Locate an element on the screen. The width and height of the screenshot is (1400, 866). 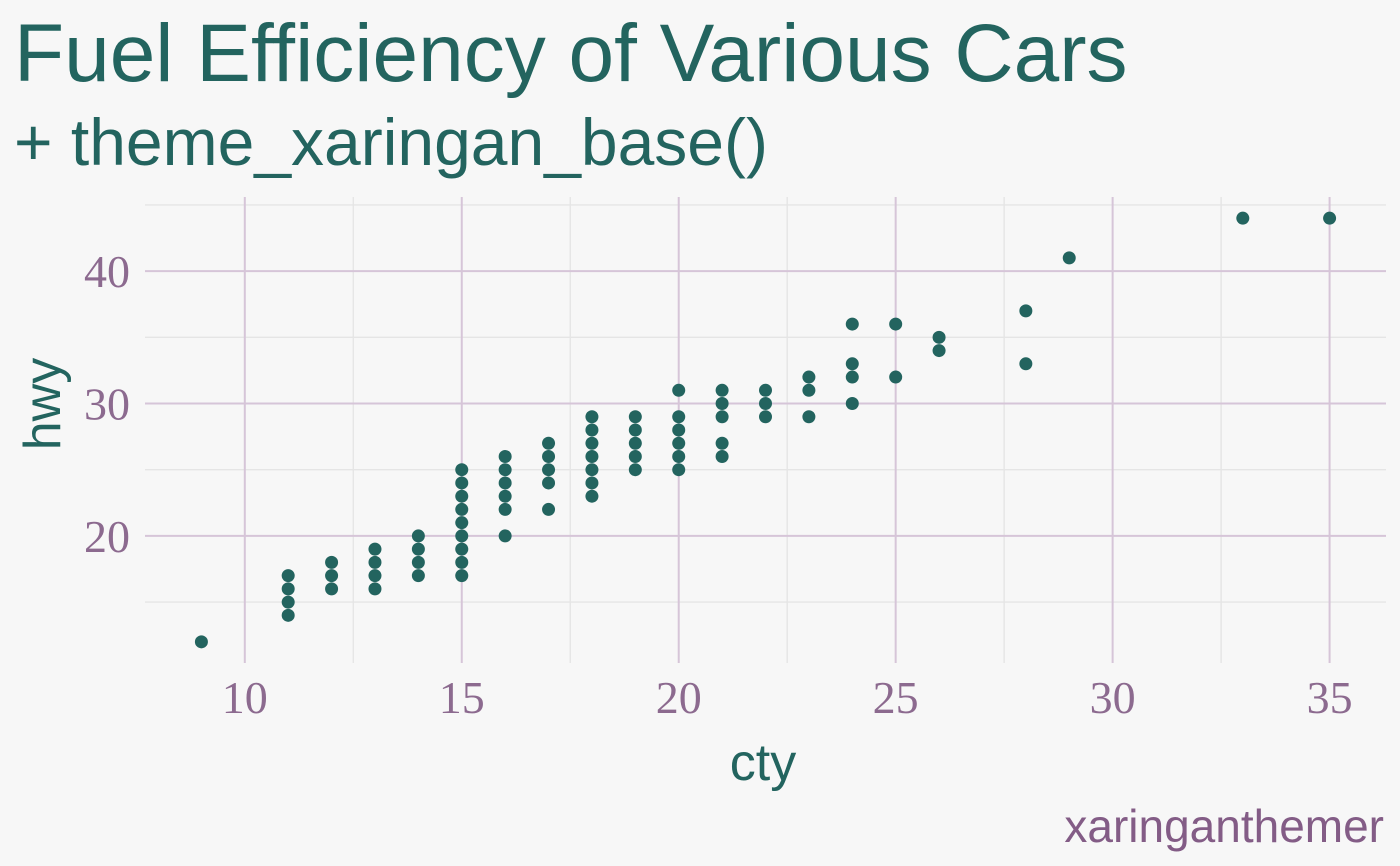
x-tick-label: 30 is located at coordinates (1113, 697).